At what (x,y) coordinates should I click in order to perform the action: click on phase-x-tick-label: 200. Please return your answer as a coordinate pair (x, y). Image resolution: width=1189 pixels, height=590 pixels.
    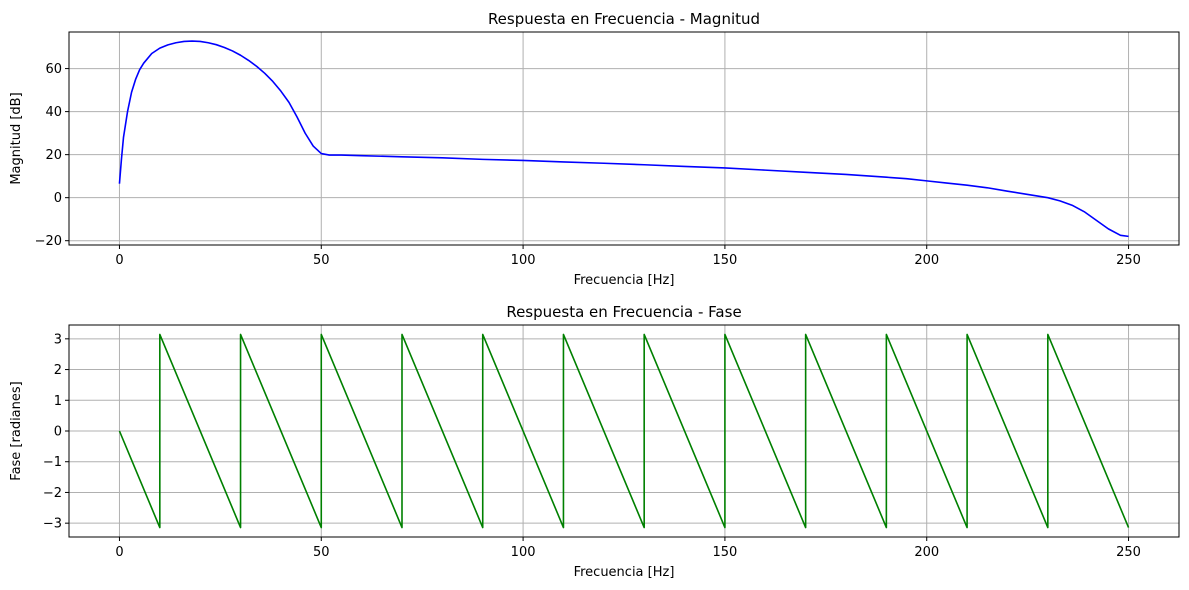
    Looking at the image, I should click on (926, 552).